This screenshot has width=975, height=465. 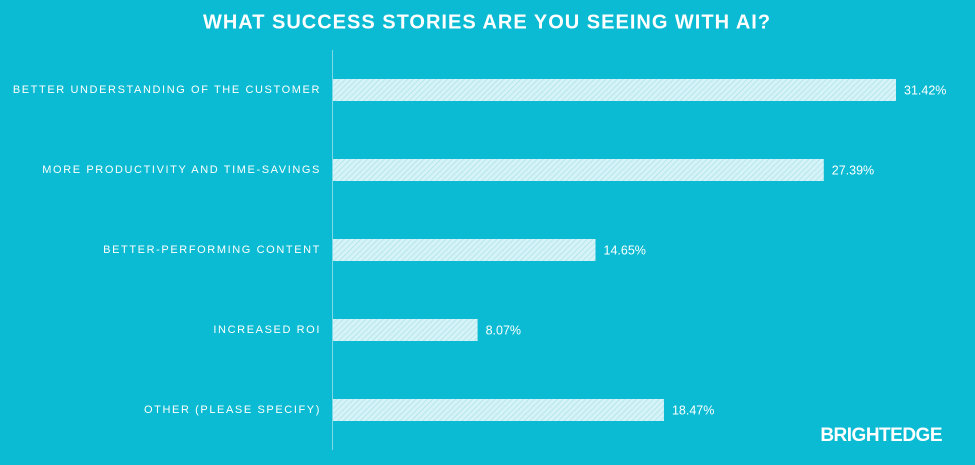 I want to click on value-label: 27.39%, so click(x=853, y=170).